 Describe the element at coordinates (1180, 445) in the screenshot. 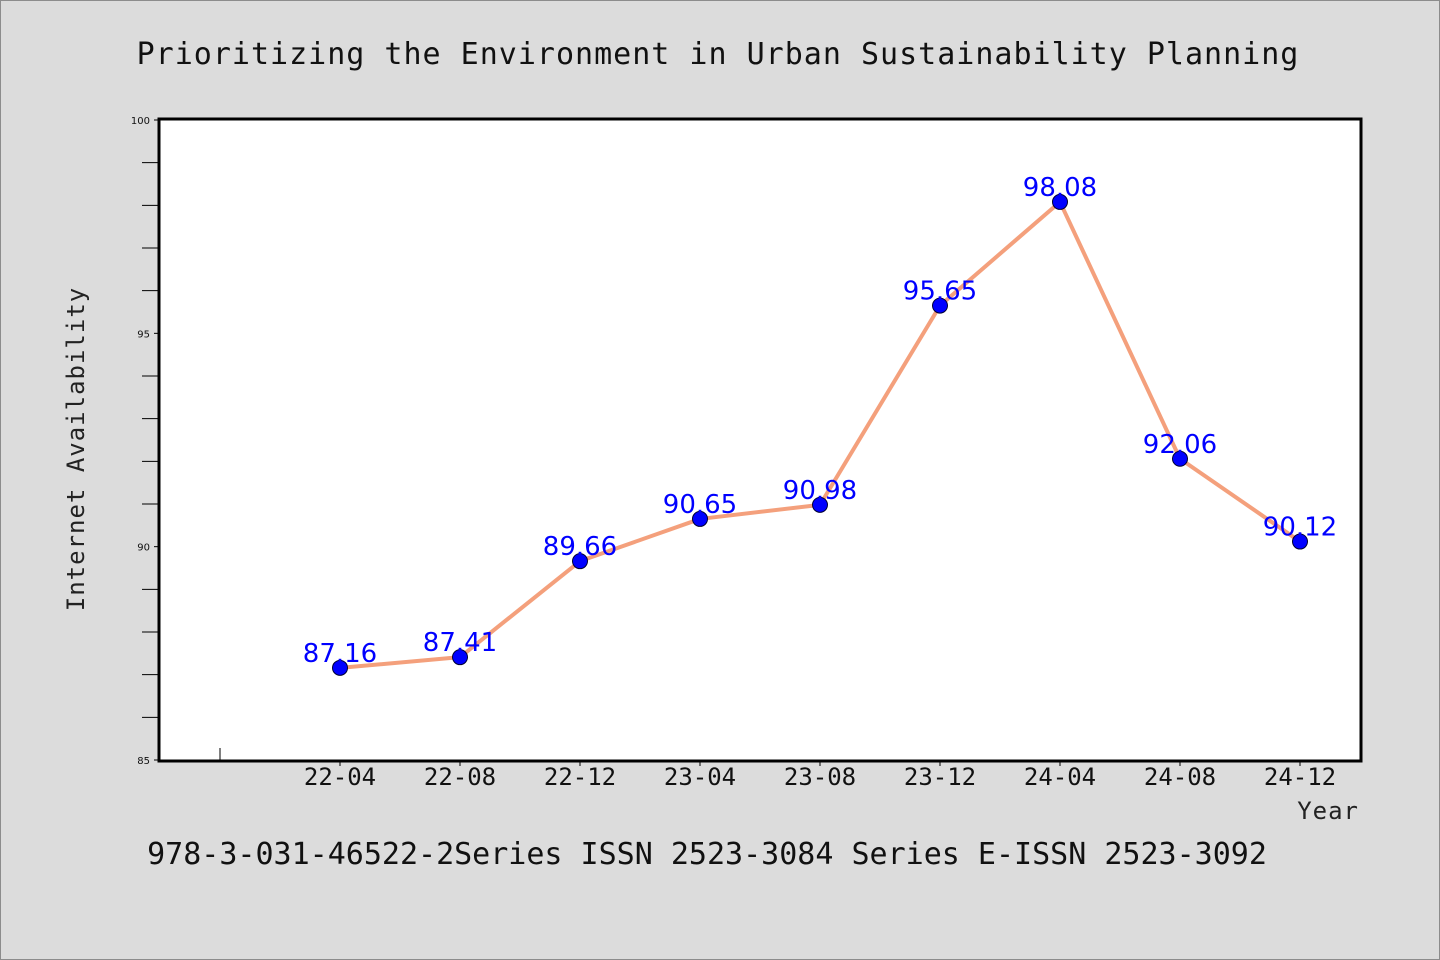

I see `data-label: 92.06` at that location.